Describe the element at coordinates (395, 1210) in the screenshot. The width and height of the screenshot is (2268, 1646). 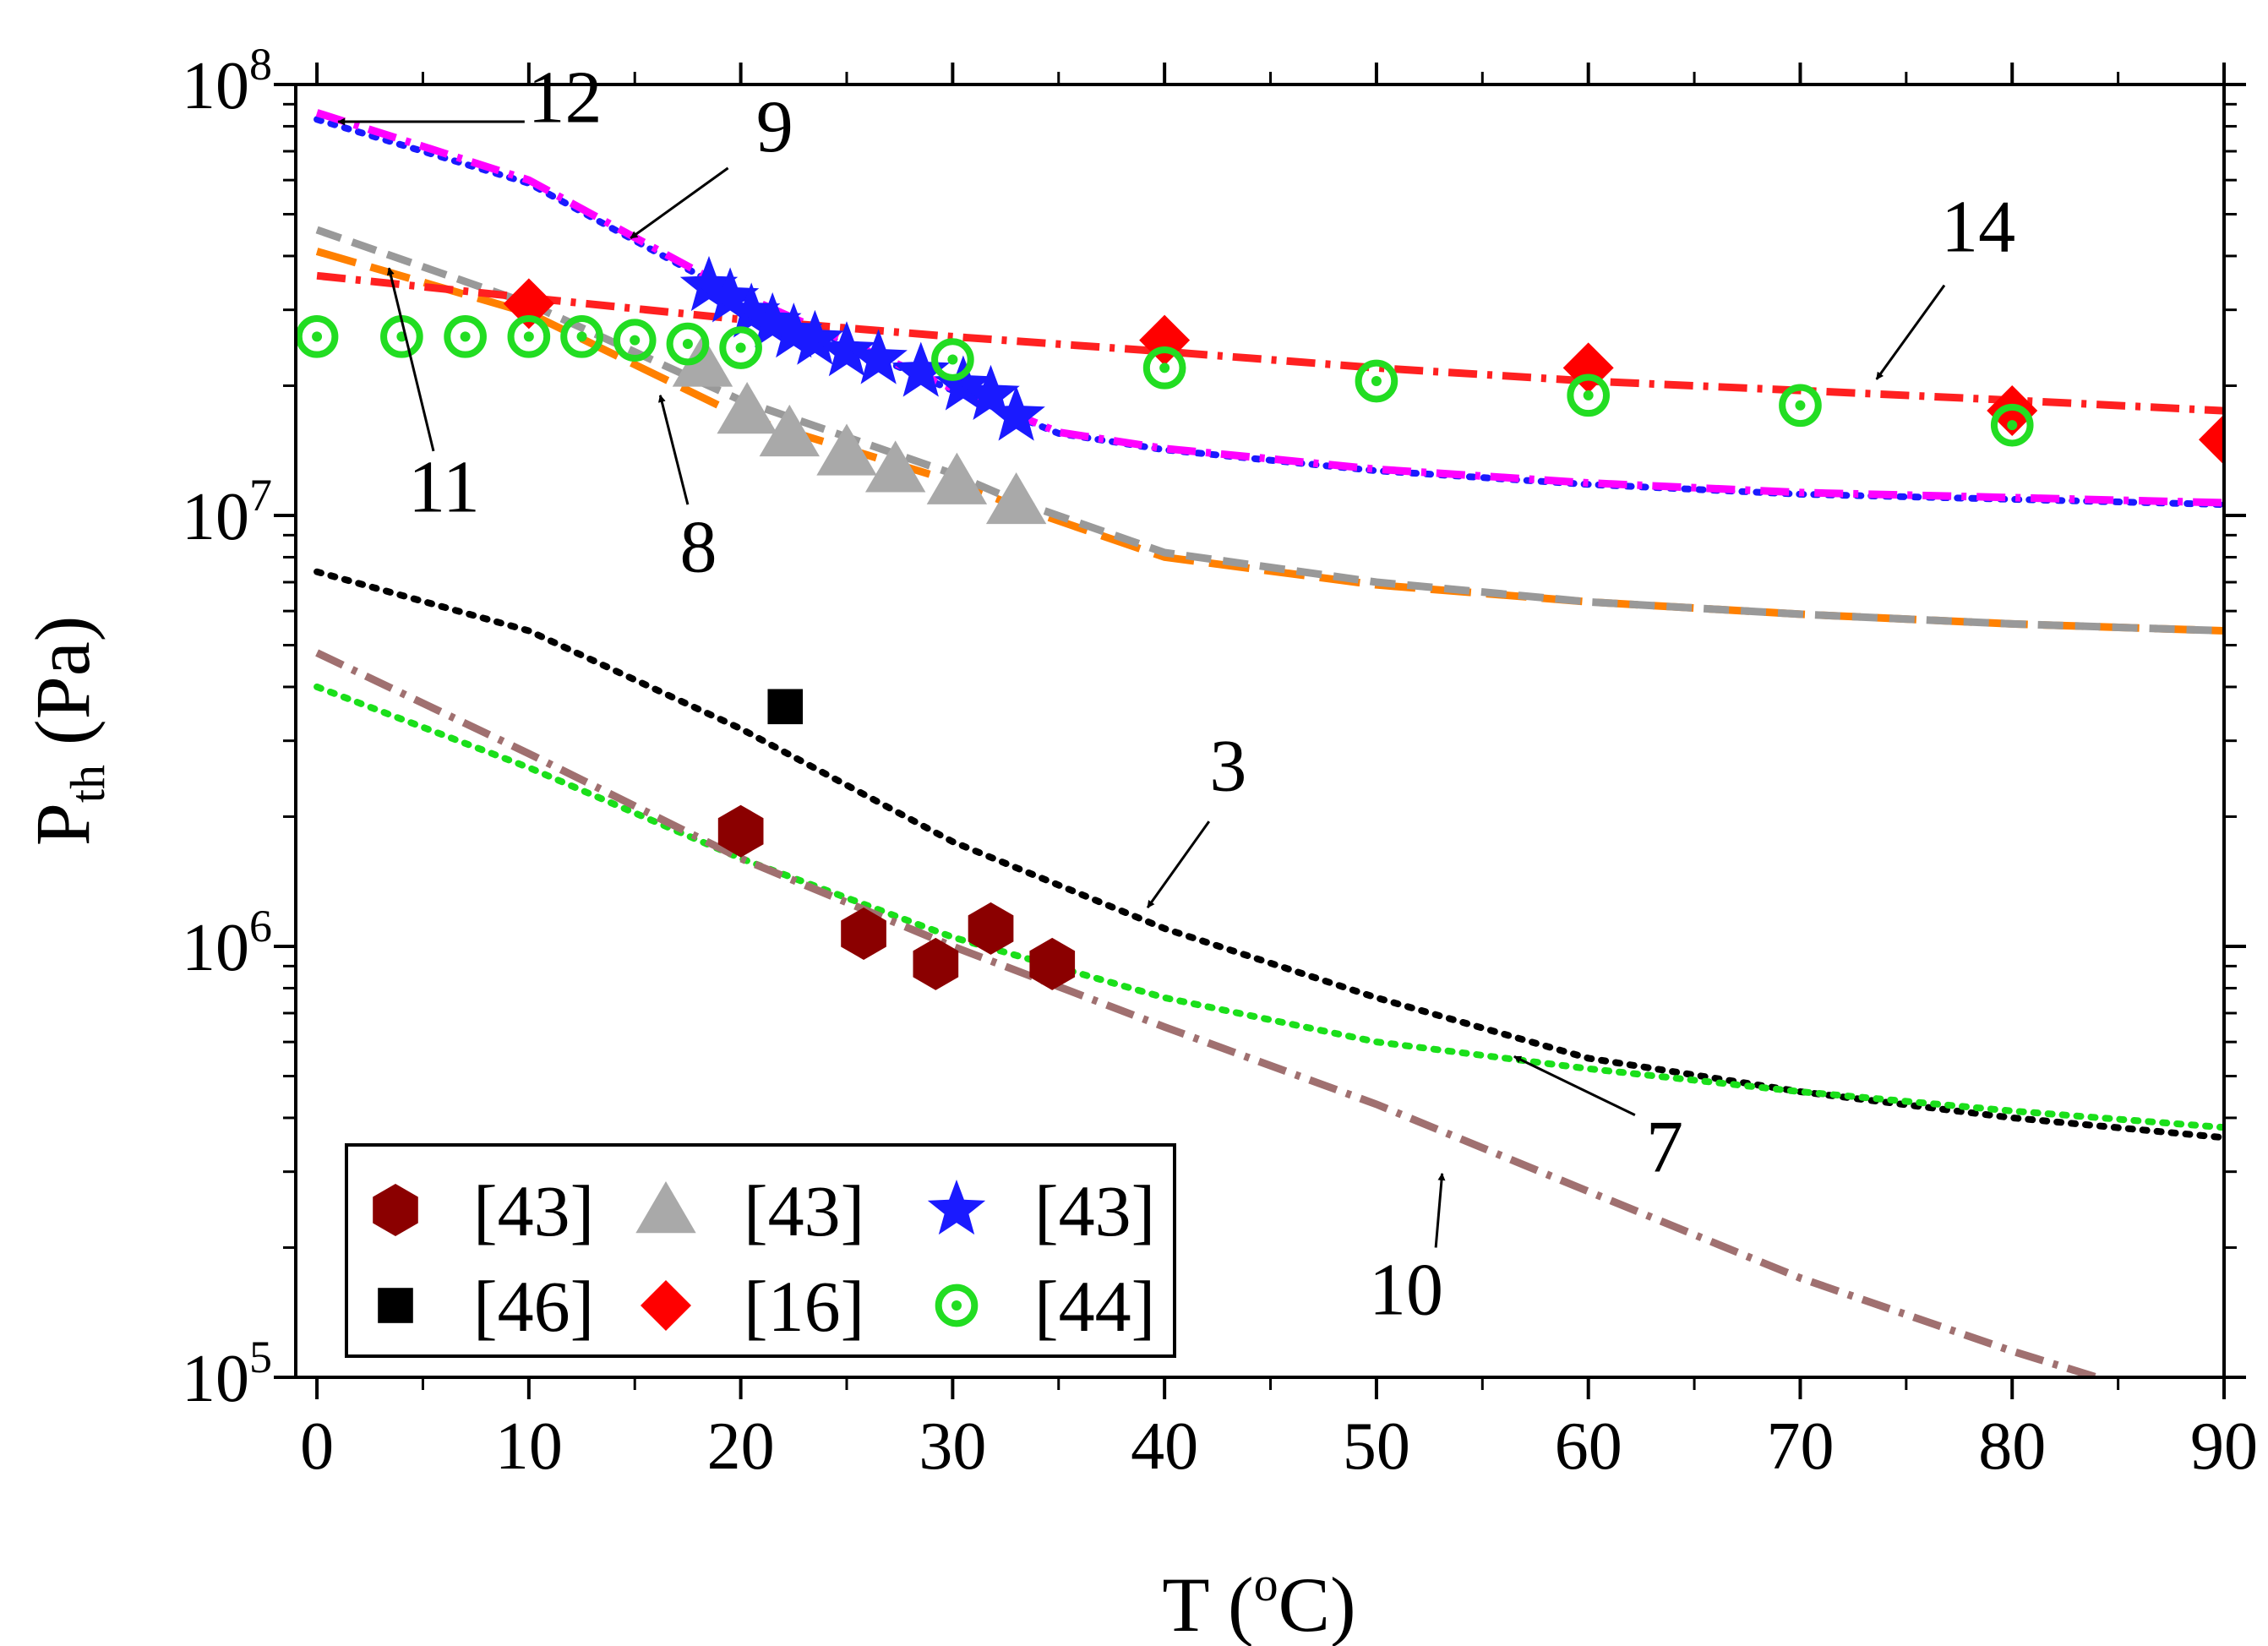
I see `legend-hexagon-swatch` at that location.